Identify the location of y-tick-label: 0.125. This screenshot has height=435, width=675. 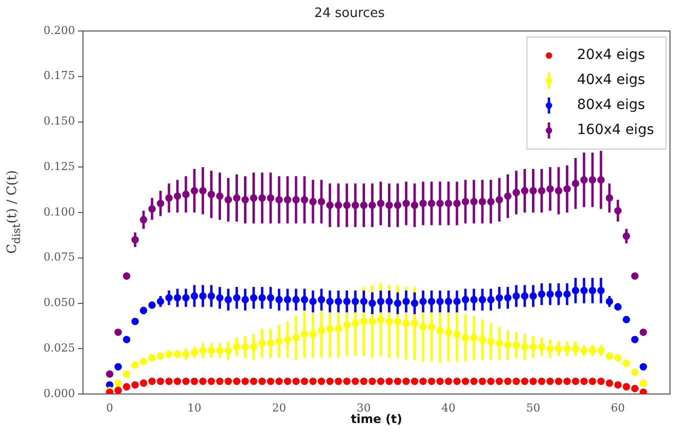
(59, 166).